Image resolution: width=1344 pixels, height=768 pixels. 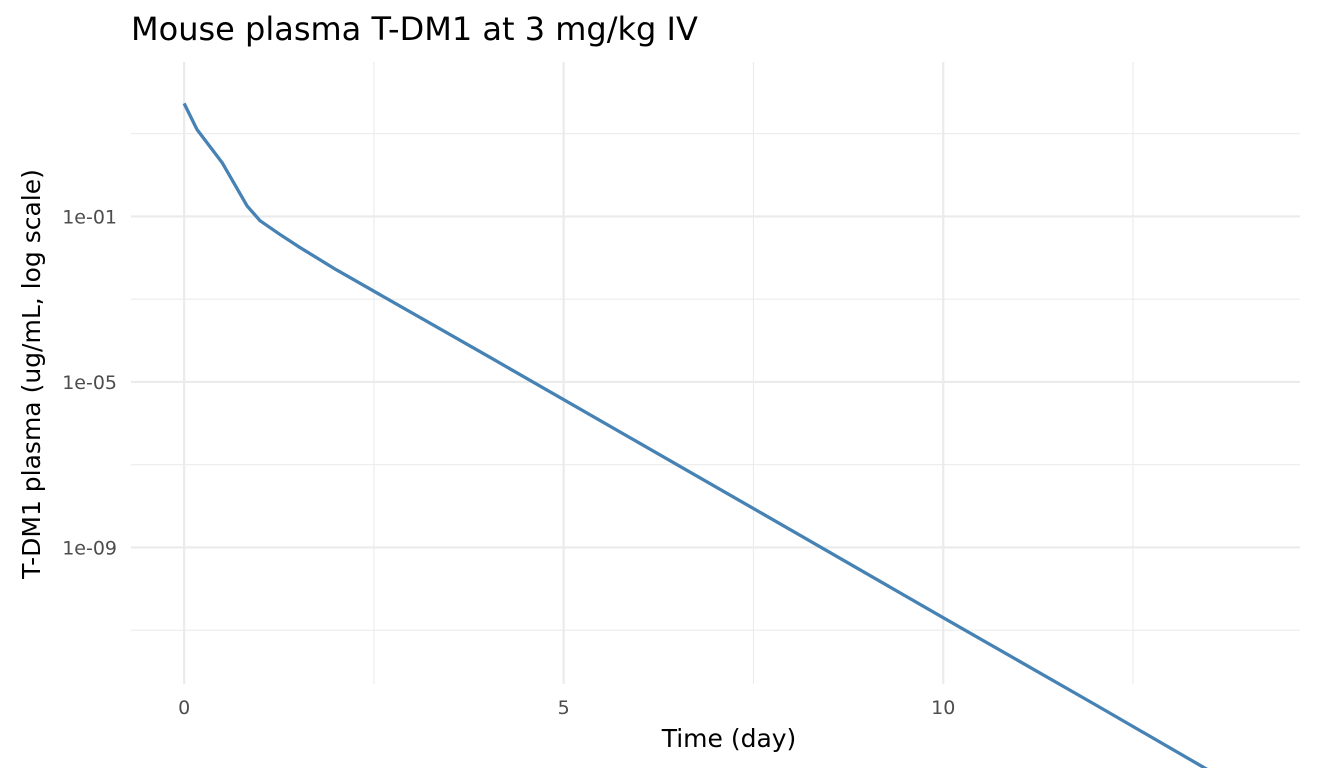 What do you see at coordinates (414, 29) in the screenshot?
I see `chart-title: Mouse plasma T-DM1 at 3 mg/kg IV` at bounding box center [414, 29].